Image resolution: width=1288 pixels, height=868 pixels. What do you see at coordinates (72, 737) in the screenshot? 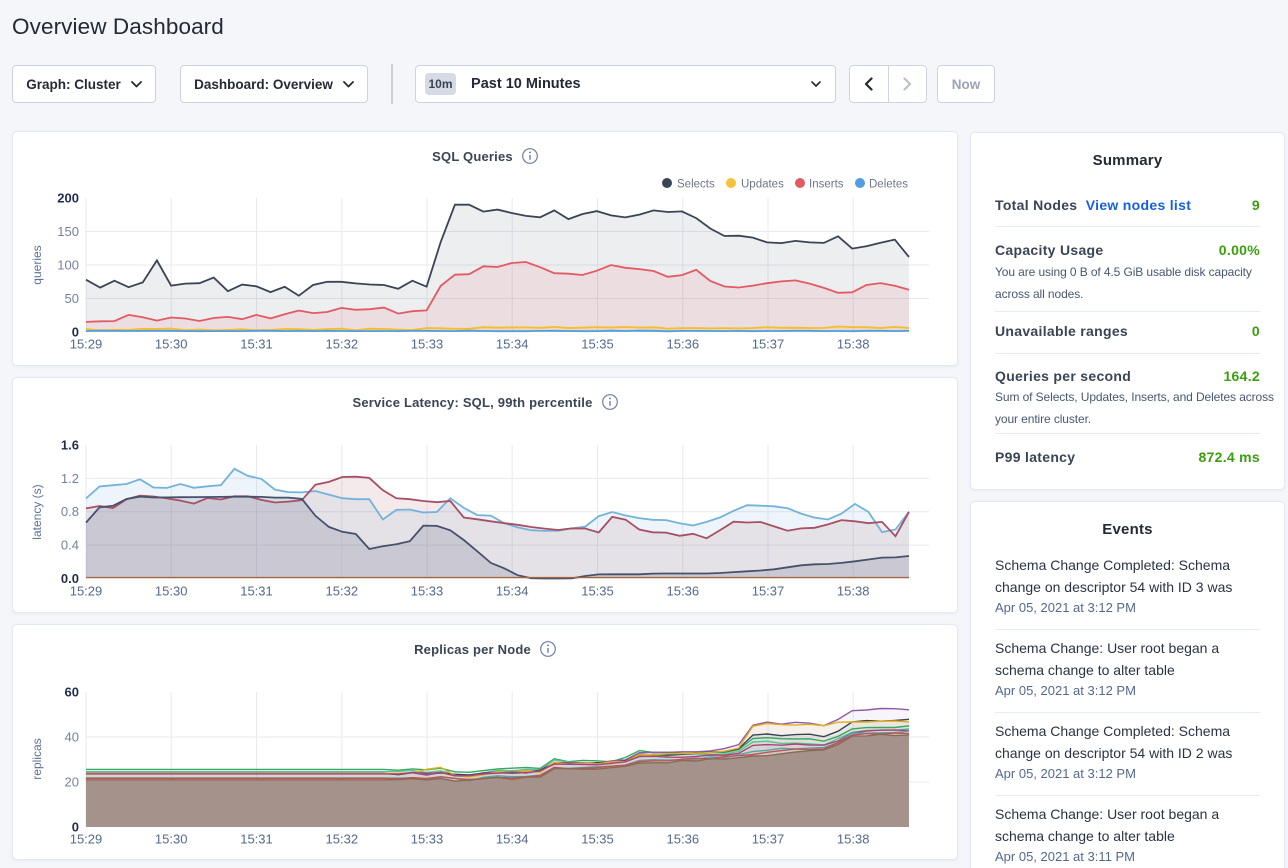
I see `svg-text: 40` at bounding box center [72, 737].